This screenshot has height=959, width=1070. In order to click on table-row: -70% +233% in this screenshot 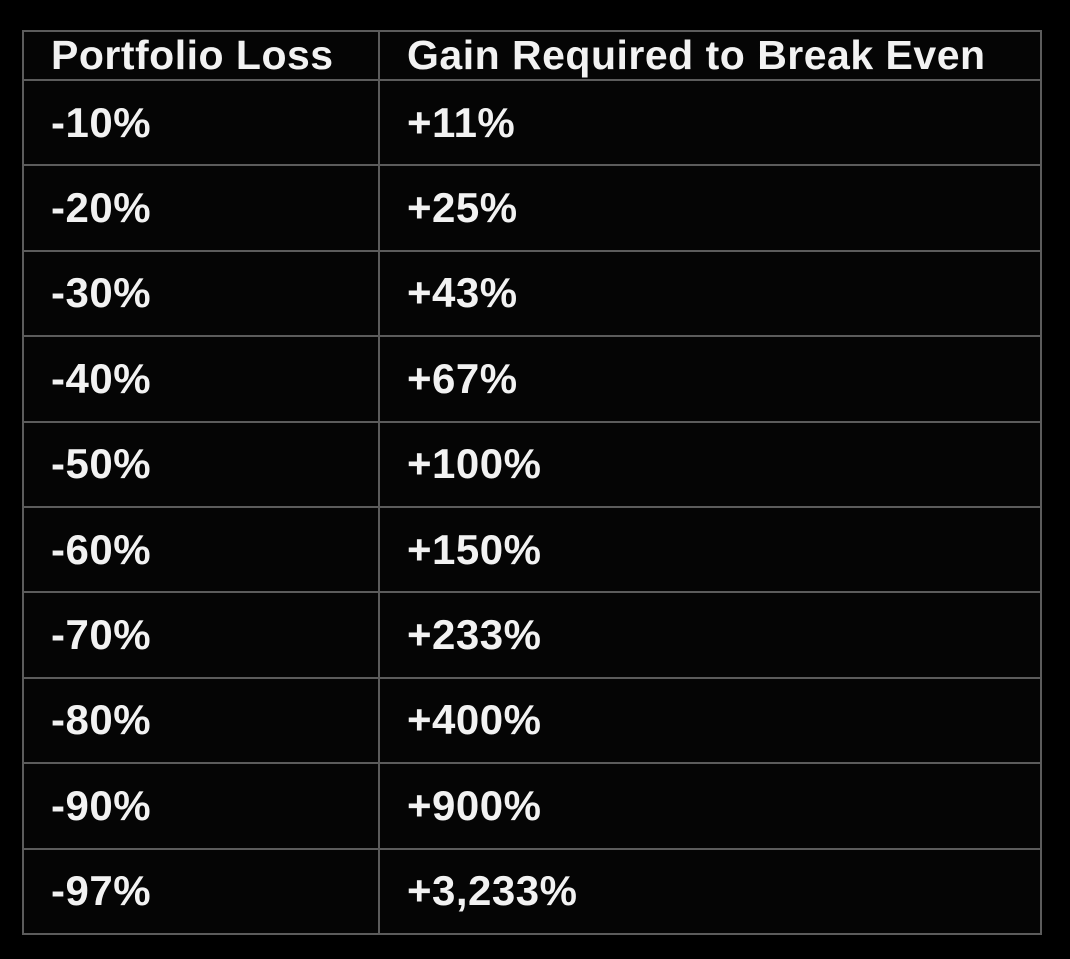, I will do `click(532, 635)`.